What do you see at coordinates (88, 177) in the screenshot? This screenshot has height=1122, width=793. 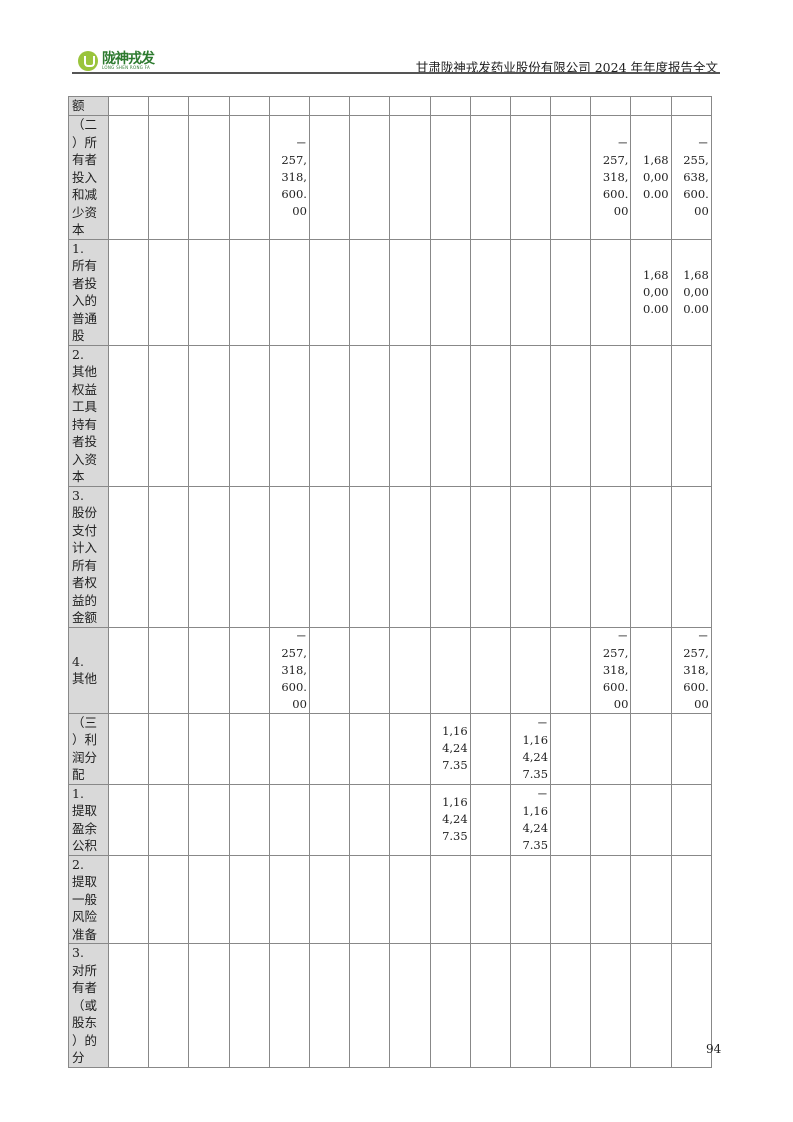 I see `row-label: （二 ）所 有者 投入 和减 少资本` at bounding box center [88, 177].